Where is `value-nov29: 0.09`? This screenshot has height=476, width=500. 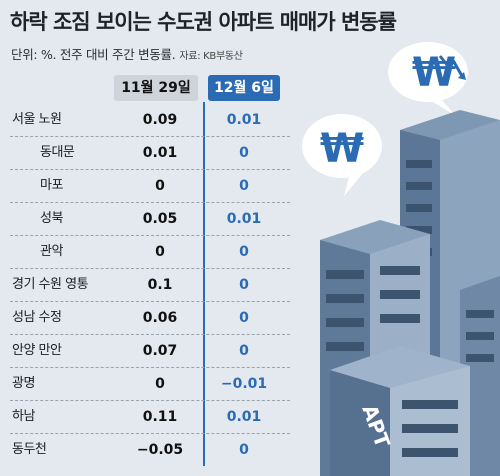
value-nov29: 0.09 is located at coordinates (160, 120).